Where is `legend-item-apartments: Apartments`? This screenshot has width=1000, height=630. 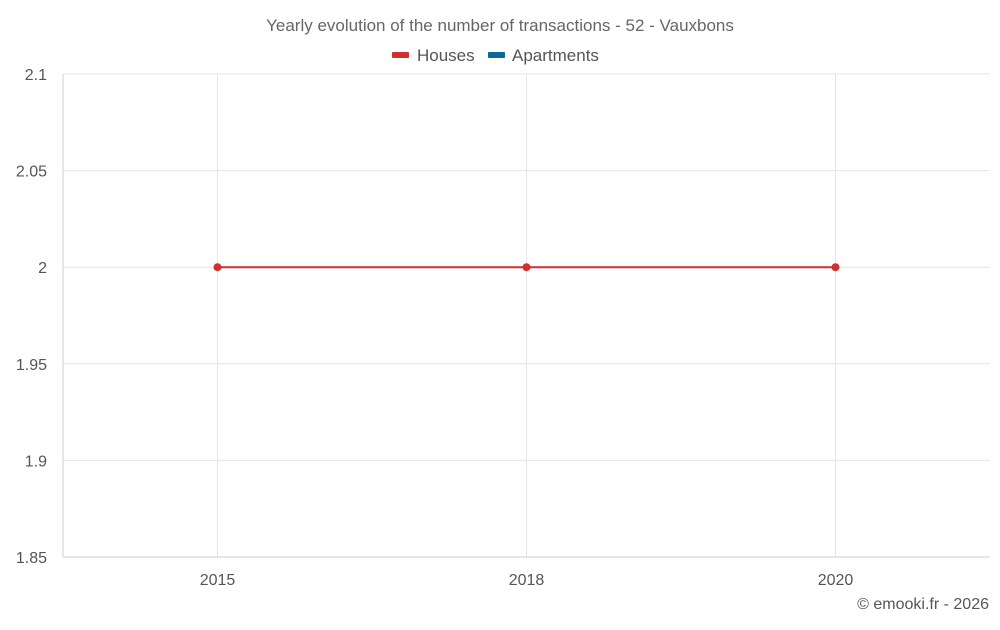
legend-item-apartments: Apartments is located at coordinates (543, 55).